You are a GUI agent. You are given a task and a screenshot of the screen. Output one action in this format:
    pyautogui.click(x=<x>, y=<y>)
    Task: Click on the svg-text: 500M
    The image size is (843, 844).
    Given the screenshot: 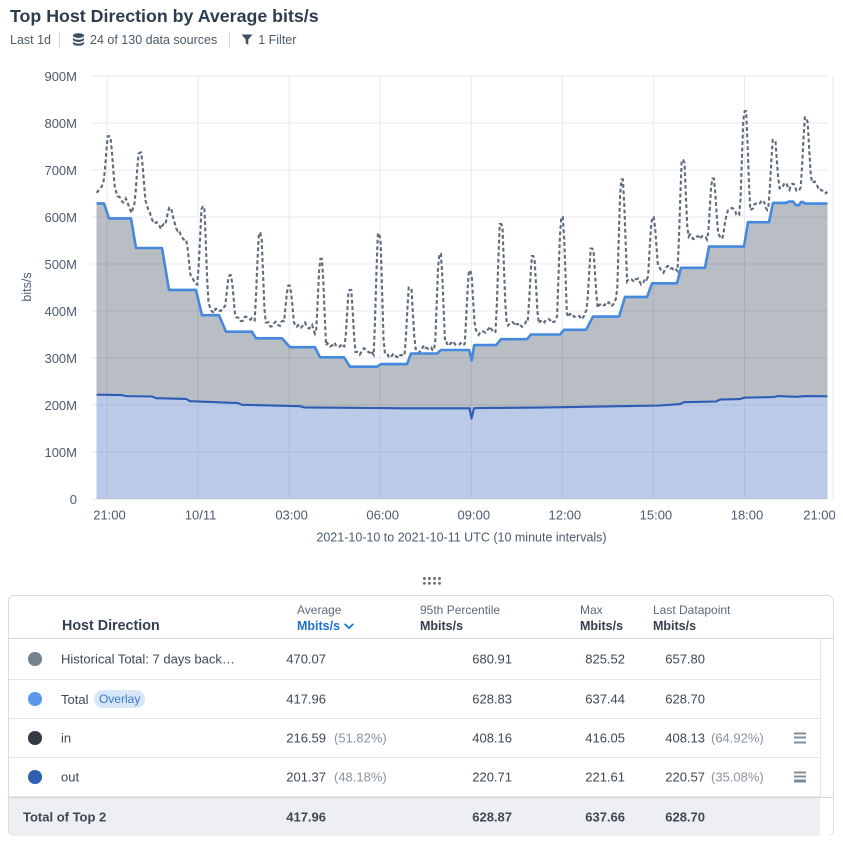 What is the action you would take?
    pyautogui.click(x=60, y=264)
    